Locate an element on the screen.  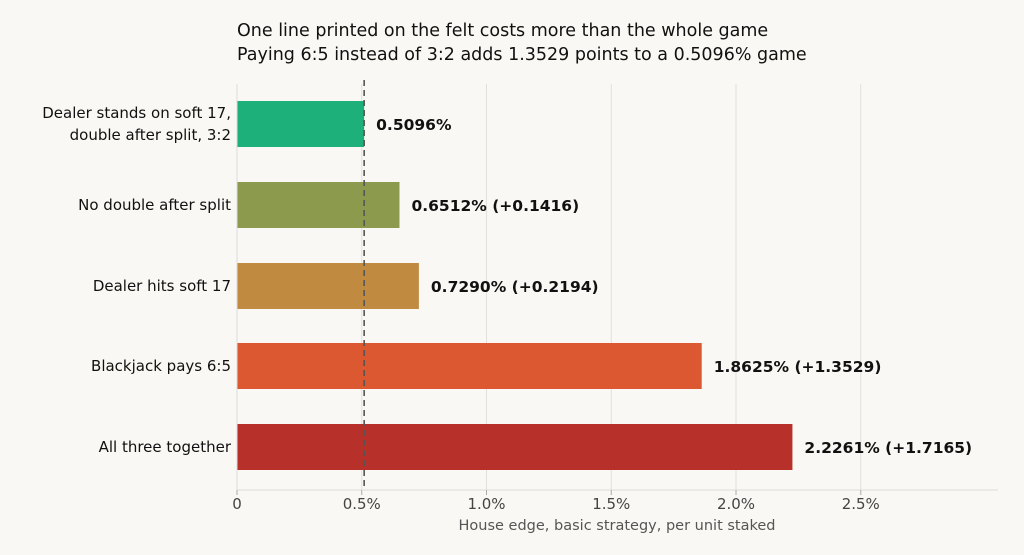
category-label: Dealer stands on soft 17, is located at coordinates (136, 113).